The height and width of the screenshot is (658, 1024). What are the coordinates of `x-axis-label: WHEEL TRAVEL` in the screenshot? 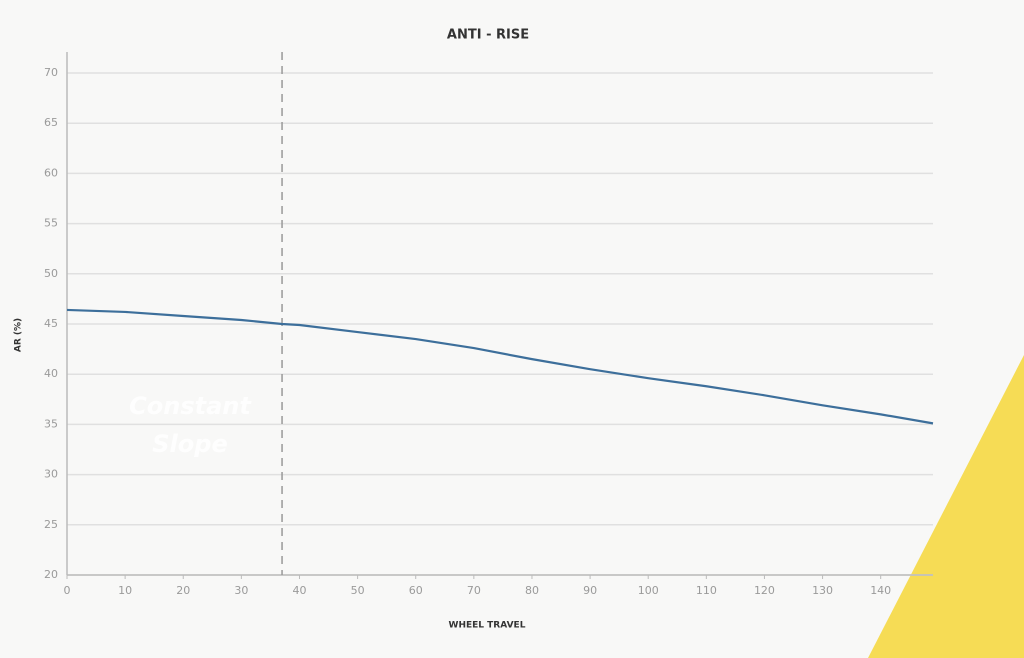 It's located at (487, 626).